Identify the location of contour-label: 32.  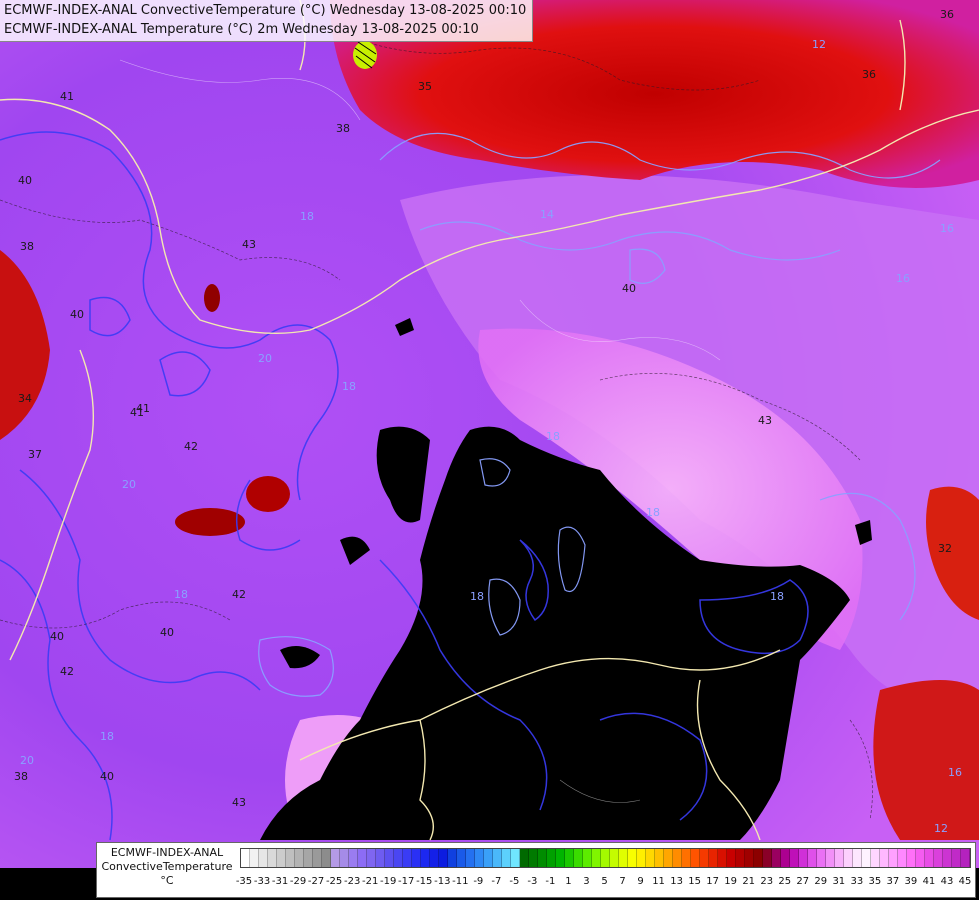
(945, 548).